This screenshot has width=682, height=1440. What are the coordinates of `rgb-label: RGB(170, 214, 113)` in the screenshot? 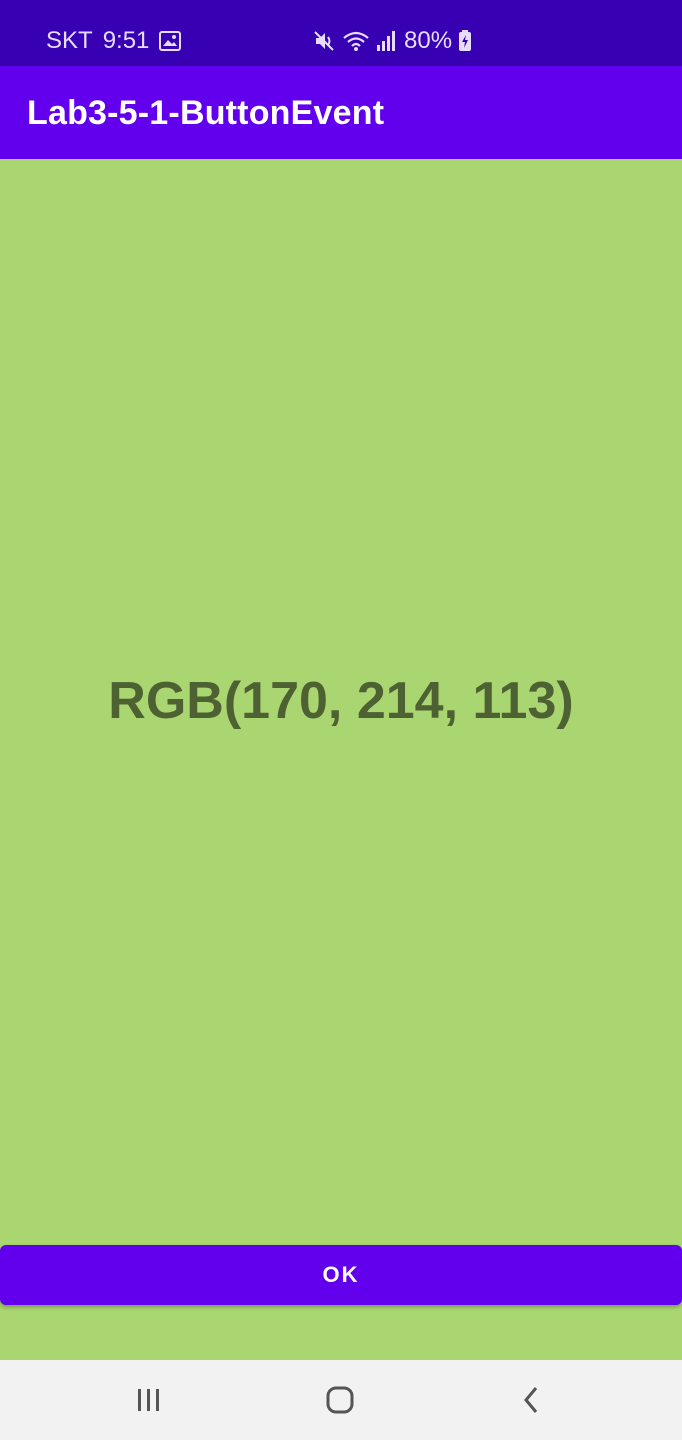 It's located at (341, 701).